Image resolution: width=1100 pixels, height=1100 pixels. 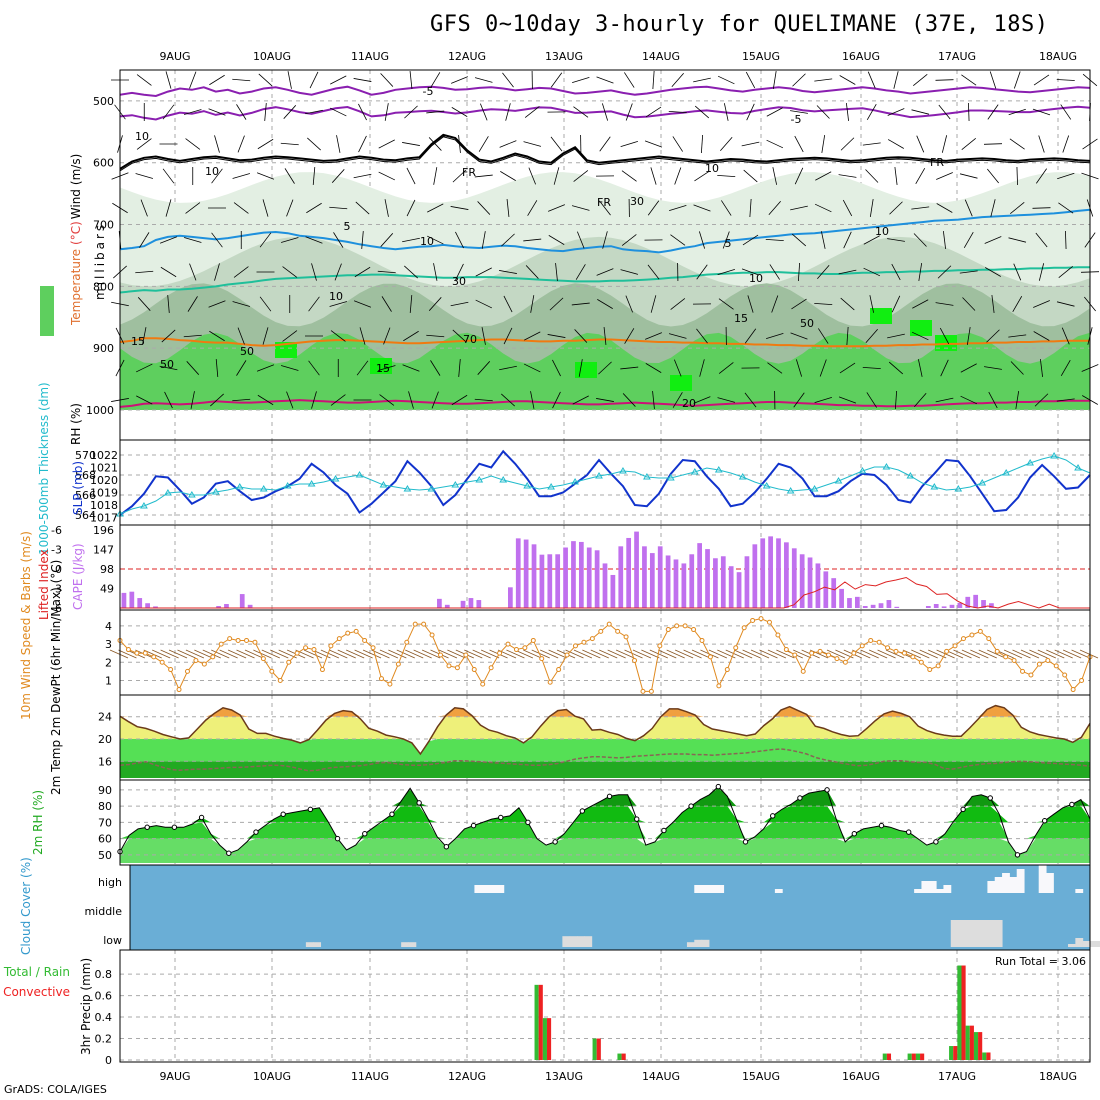 I want to click on cloud-ylabel: Cloud Cover (%), so click(x=26, y=906).